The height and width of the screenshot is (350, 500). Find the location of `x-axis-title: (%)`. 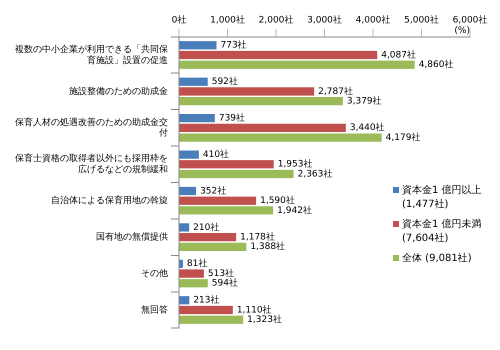

x-axis-title: (%) is located at coordinates (462, 31).